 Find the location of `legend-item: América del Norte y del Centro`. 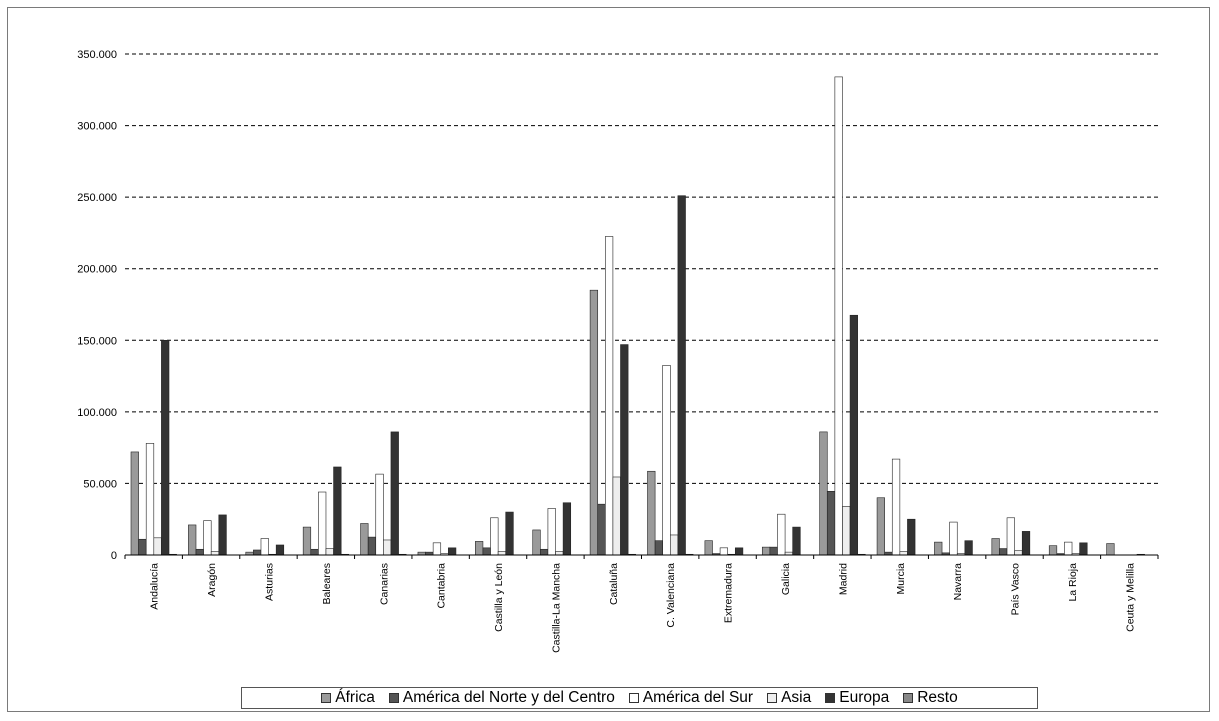

legend-item: América del Norte y del Centro is located at coordinates (501, 698).